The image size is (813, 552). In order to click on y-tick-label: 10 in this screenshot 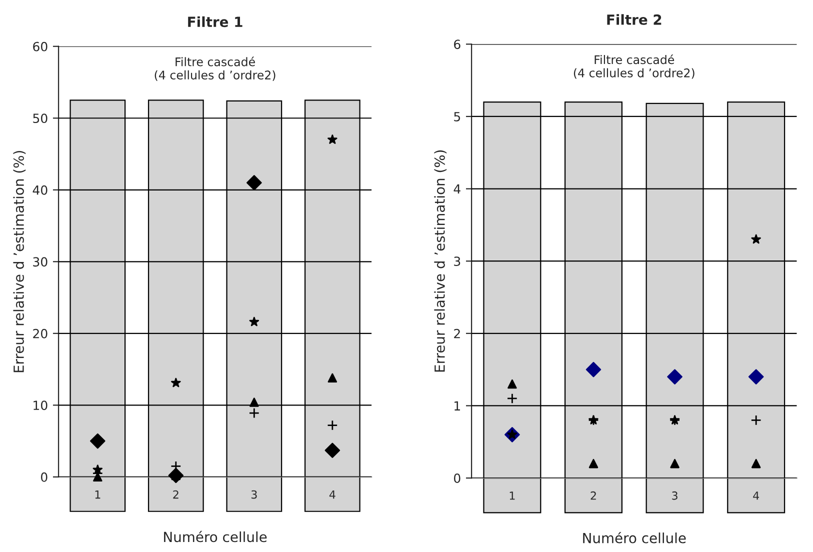, I will do `click(41, 405)`.